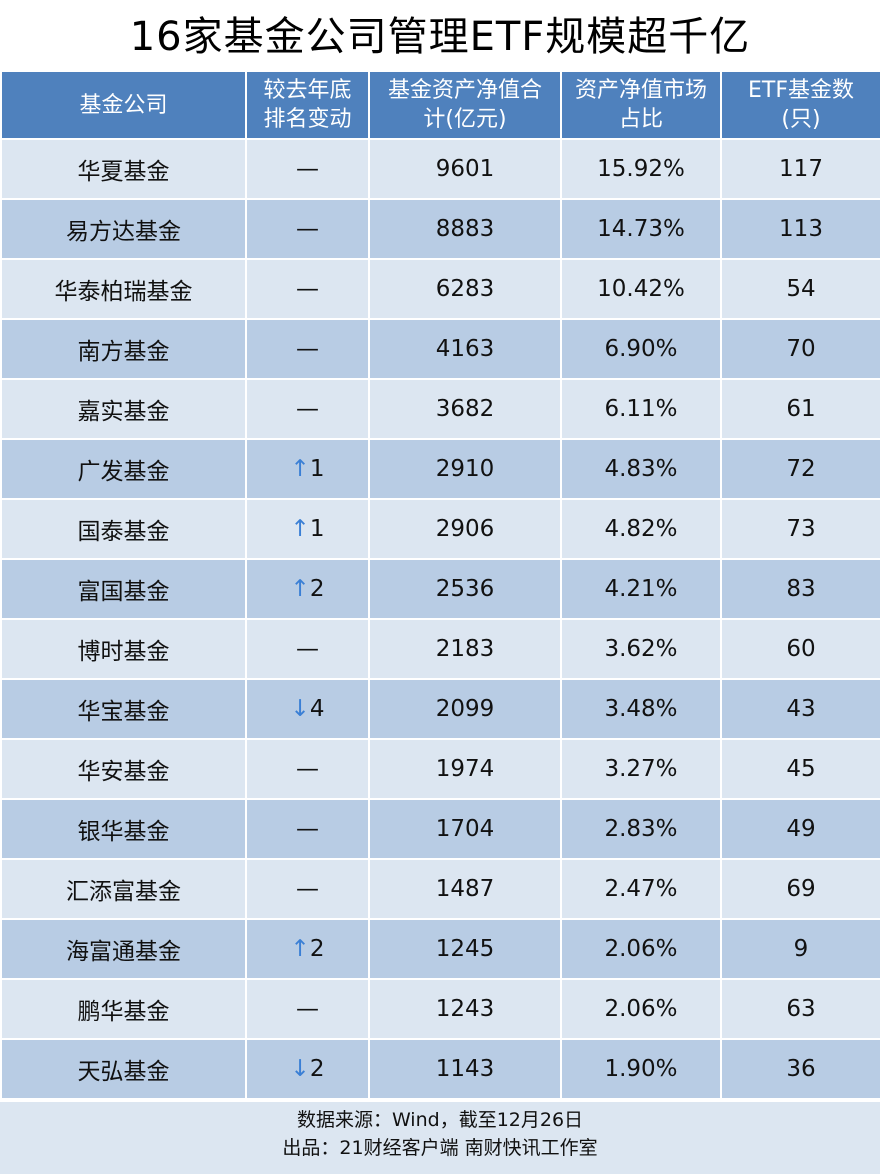 Image resolution: width=880 pixels, height=1174 pixels. Describe the element at coordinates (123, 1009) in the screenshot. I see `cell-company: 鹏华基金` at that location.